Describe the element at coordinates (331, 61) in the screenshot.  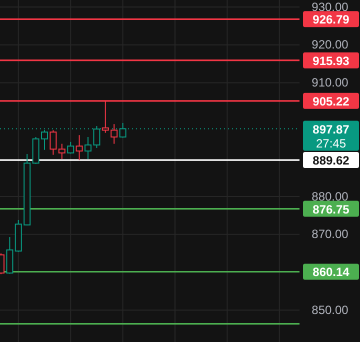
I see `ref-line-label: 915.93` at that location.